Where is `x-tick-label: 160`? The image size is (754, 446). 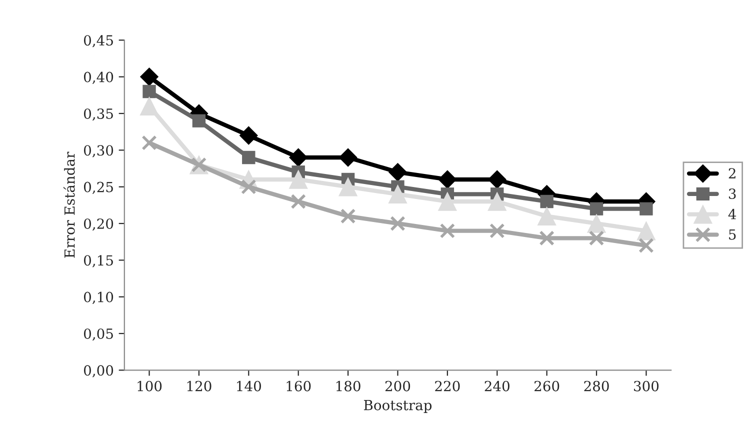
x-tick-label: 160 is located at coordinates (298, 386).